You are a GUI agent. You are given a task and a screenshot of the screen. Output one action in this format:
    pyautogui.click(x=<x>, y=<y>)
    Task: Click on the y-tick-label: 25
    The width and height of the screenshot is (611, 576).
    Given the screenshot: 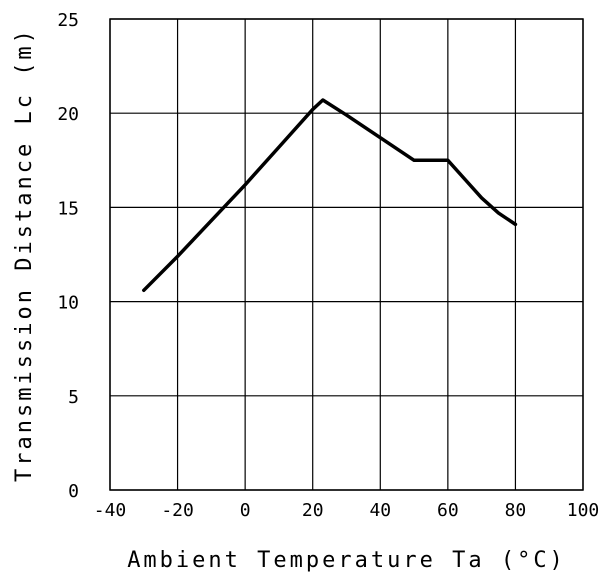 What is the action you would take?
    pyautogui.click(x=68, y=20)
    